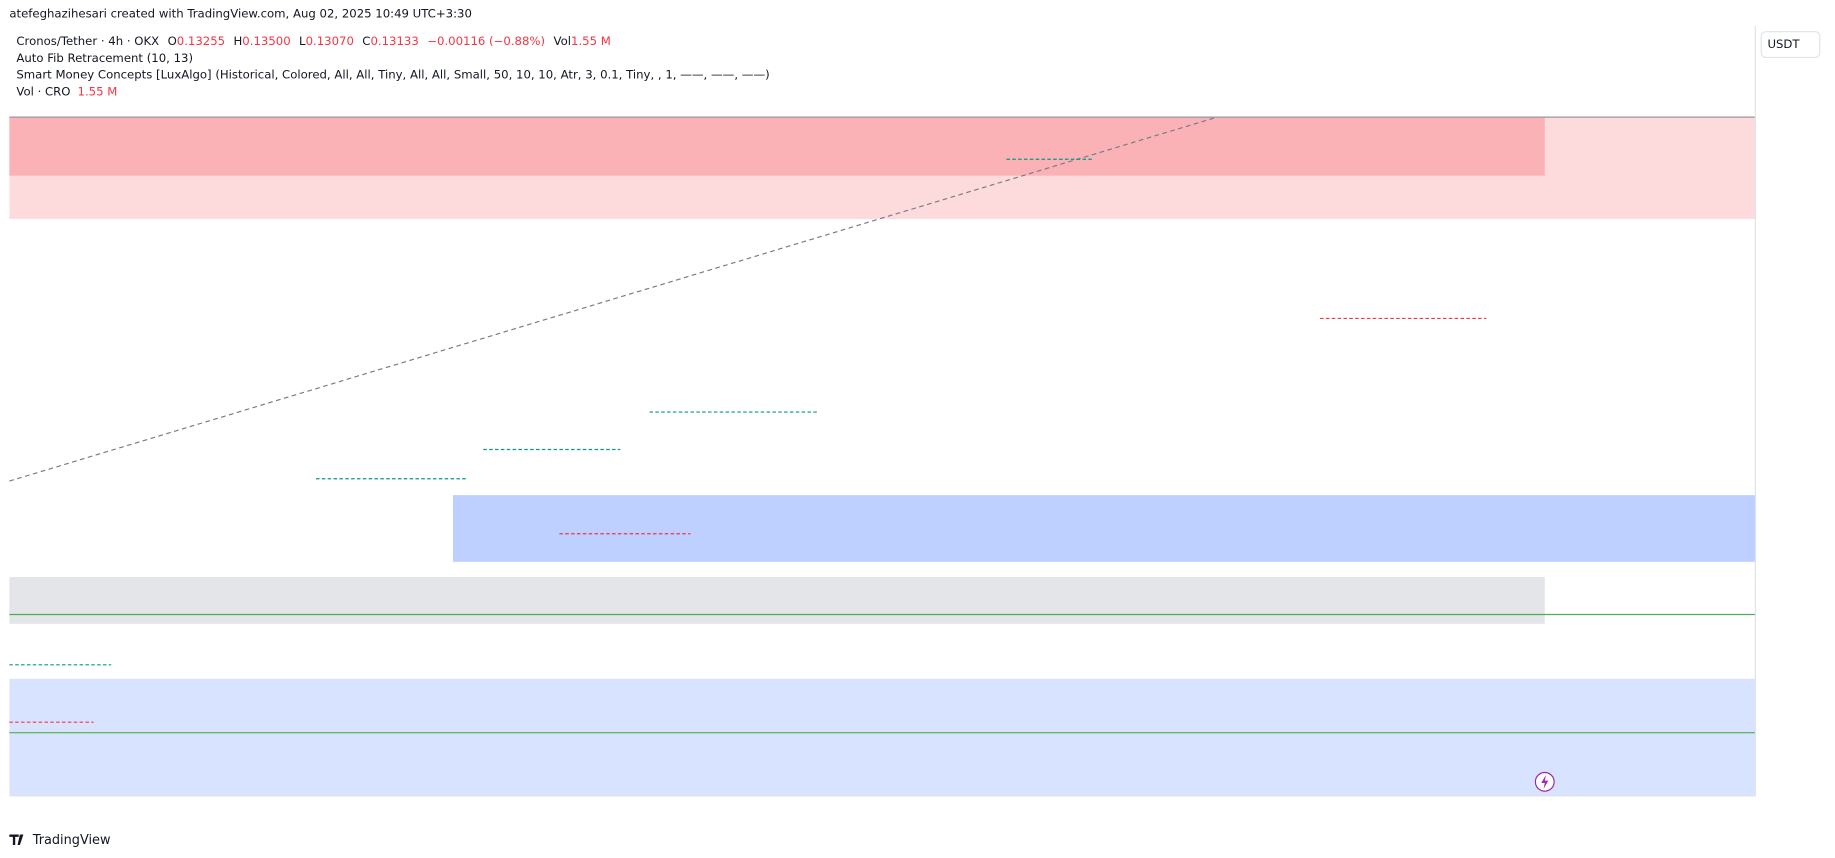 The height and width of the screenshot is (858, 1835). What do you see at coordinates (43, 91) in the screenshot?
I see `name: Vol · CRO` at bounding box center [43, 91].